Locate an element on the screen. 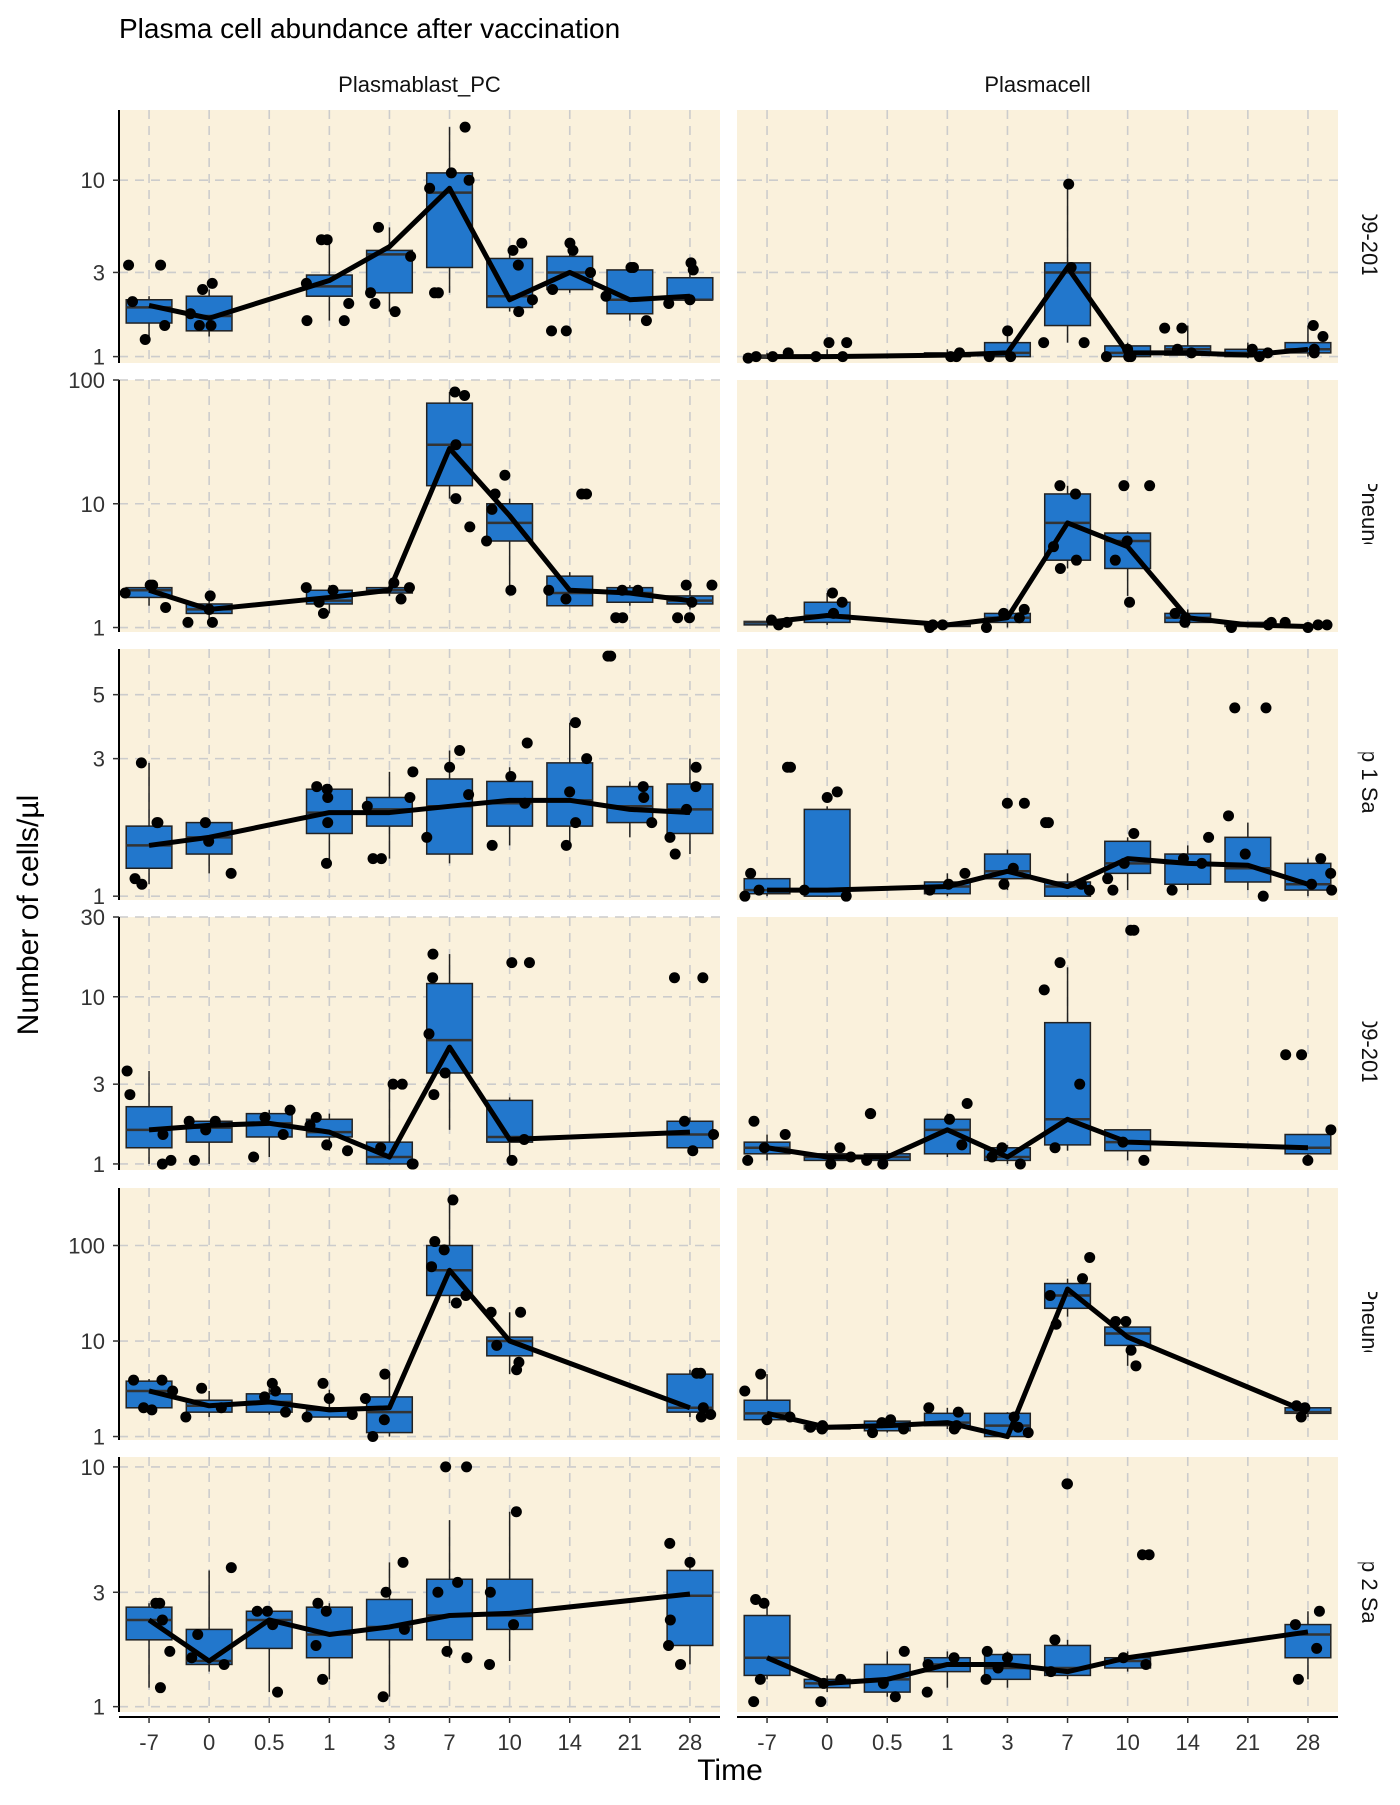  facet-column-label: Plasmablast_PC is located at coordinates (419, 84).